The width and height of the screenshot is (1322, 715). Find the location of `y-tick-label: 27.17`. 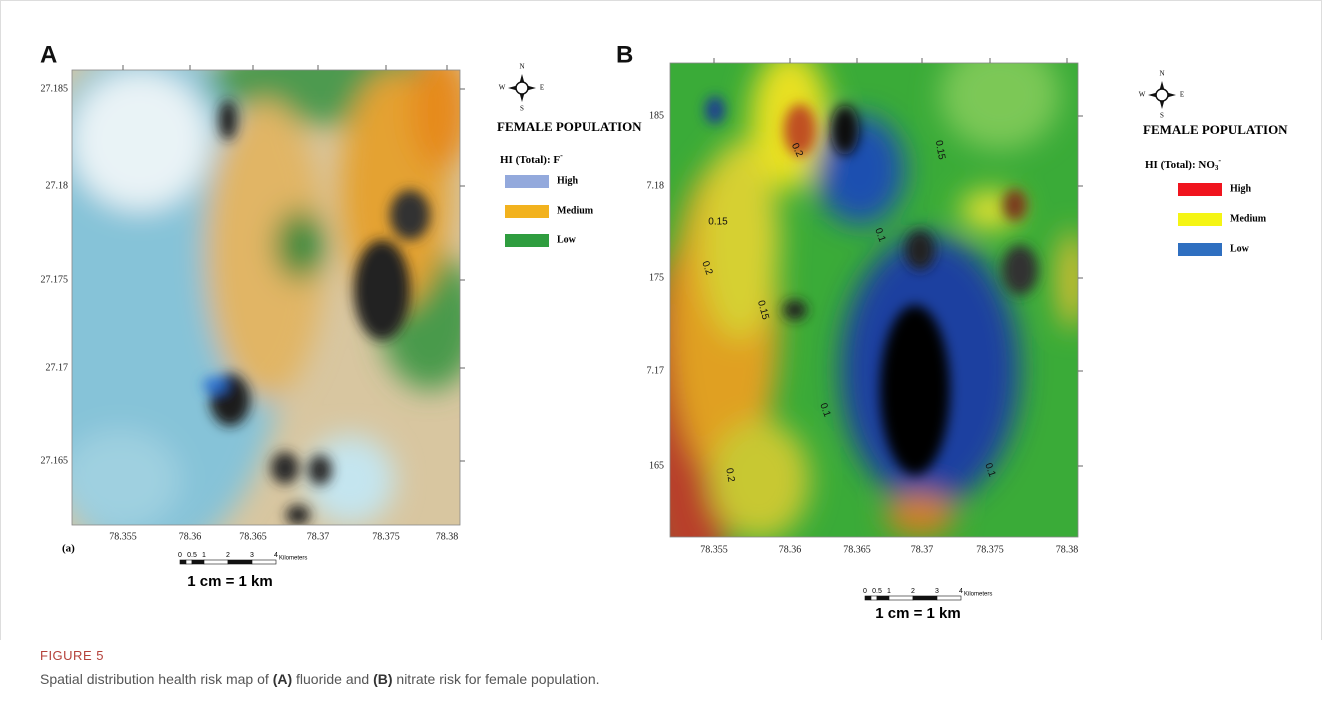

y-tick-label: 27.17 is located at coordinates (57, 367).